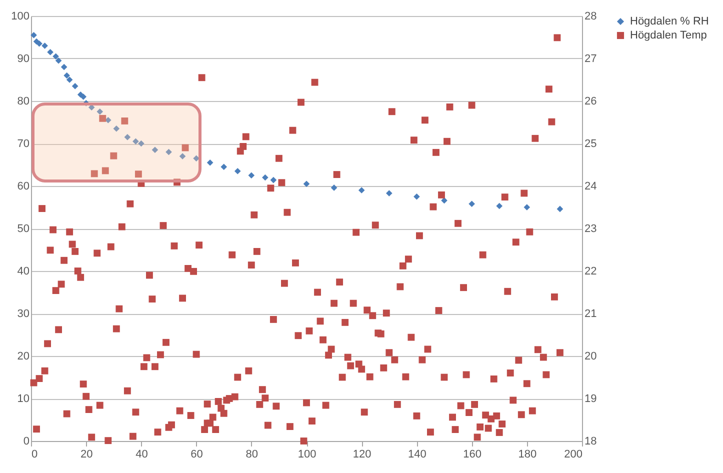  Describe the element at coordinates (20, 16) in the screenshot. I see `y-tick-label: 100` at that location.